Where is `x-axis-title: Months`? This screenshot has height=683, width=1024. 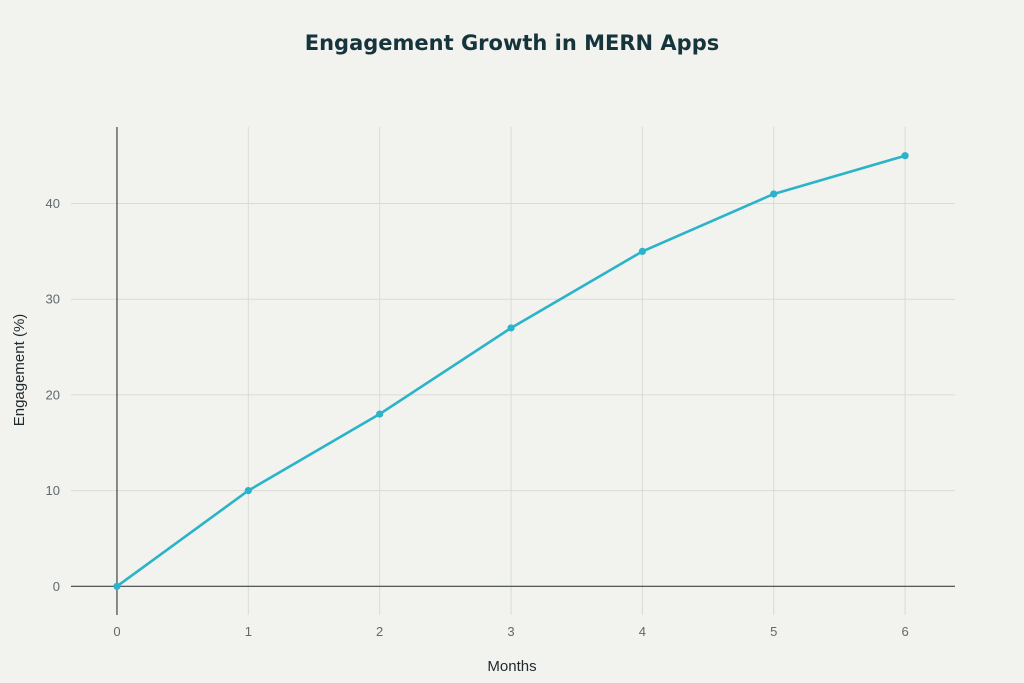
x-axis-title: Months is located at coordinates (511, 666).